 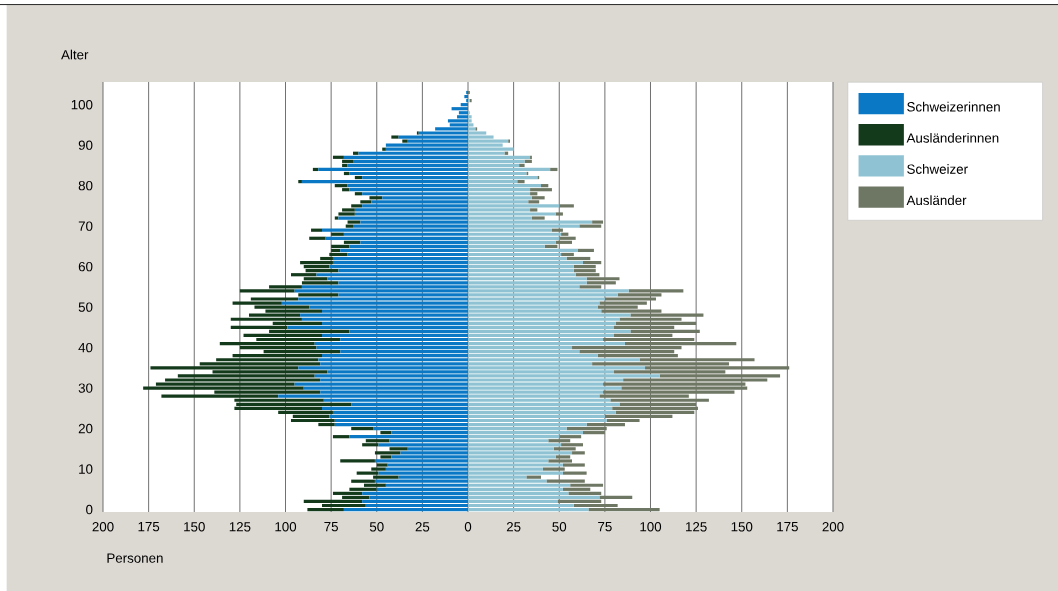 I want to click on y-tick-label: 100, so click(x=82, y=104).